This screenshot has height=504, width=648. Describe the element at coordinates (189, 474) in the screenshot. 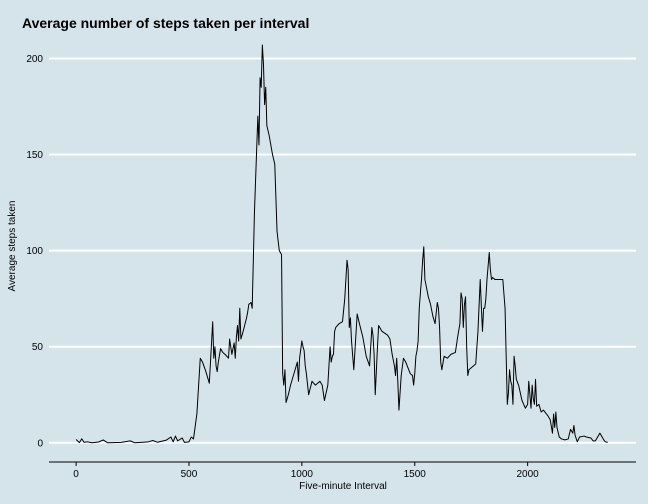

I see `x-tick-label: 500` at that location.